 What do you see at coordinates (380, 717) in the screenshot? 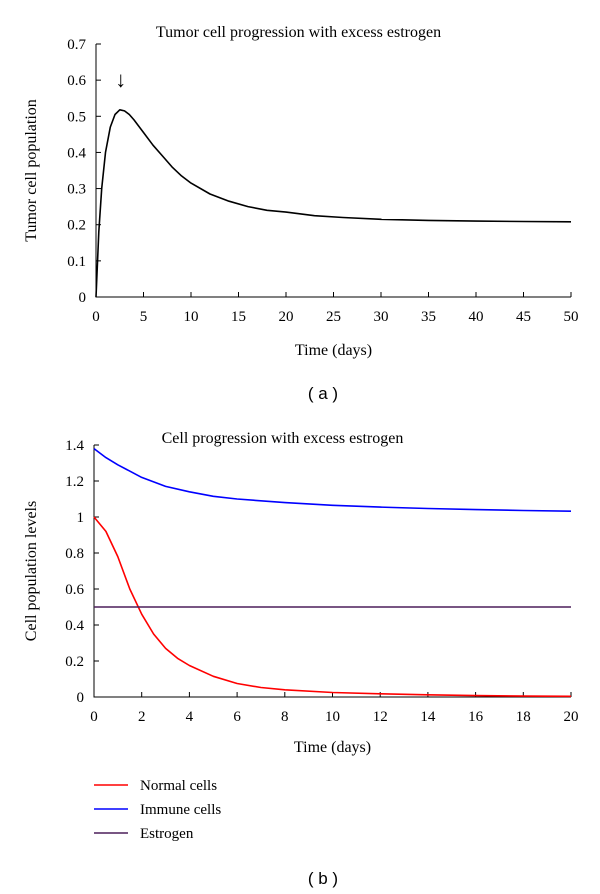
I see `x-tick-label: 12` at bounding box center [380, 717].